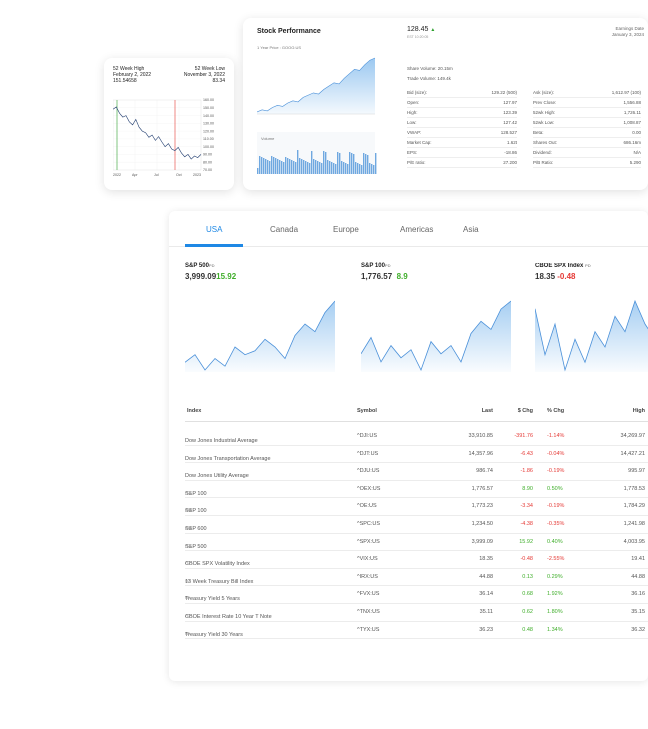 The image size is (648, 729). What do you see at coordinates (638, 576) in the screenshot?
I see `row-high: 44.88` at bounding box center [638, 576].